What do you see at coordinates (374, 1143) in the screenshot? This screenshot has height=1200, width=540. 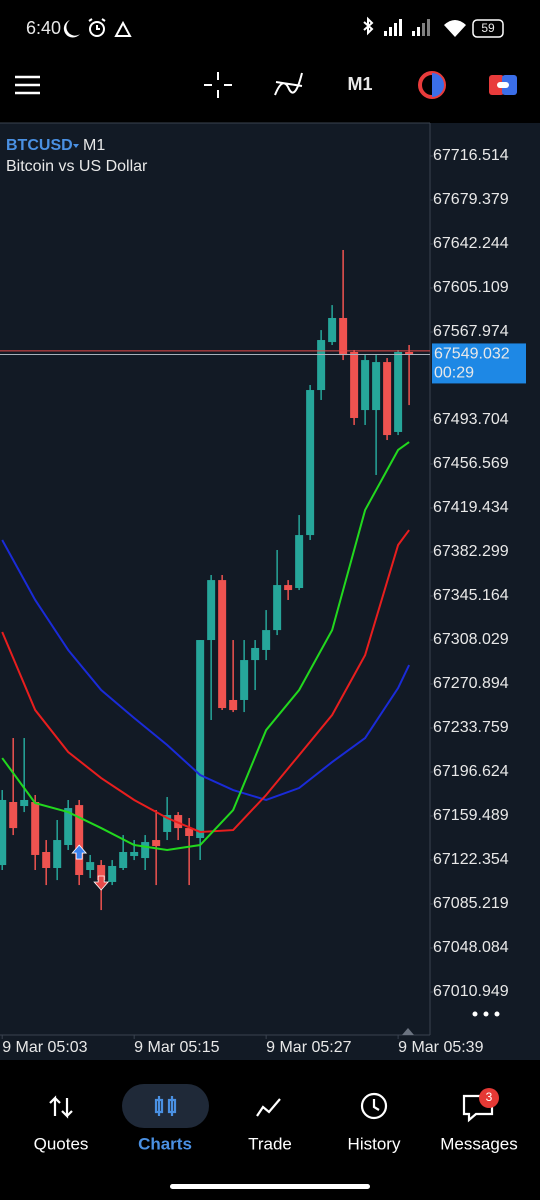 I see `nav-label: History` at bounding box center [374, 1143].